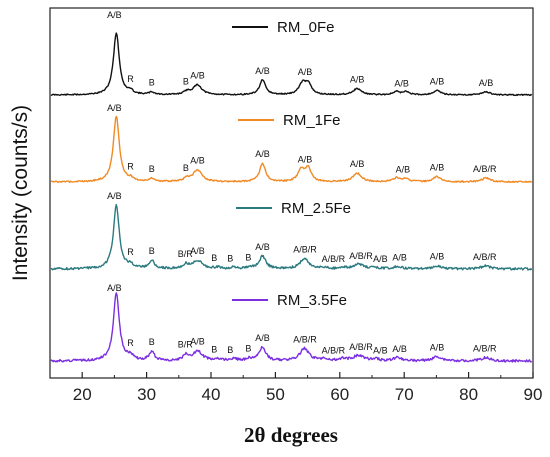 The width and height of the screenshot is (550, 457). I want to click on legend-label-rm-1fe: RM_1Fe, so click(312, 120).